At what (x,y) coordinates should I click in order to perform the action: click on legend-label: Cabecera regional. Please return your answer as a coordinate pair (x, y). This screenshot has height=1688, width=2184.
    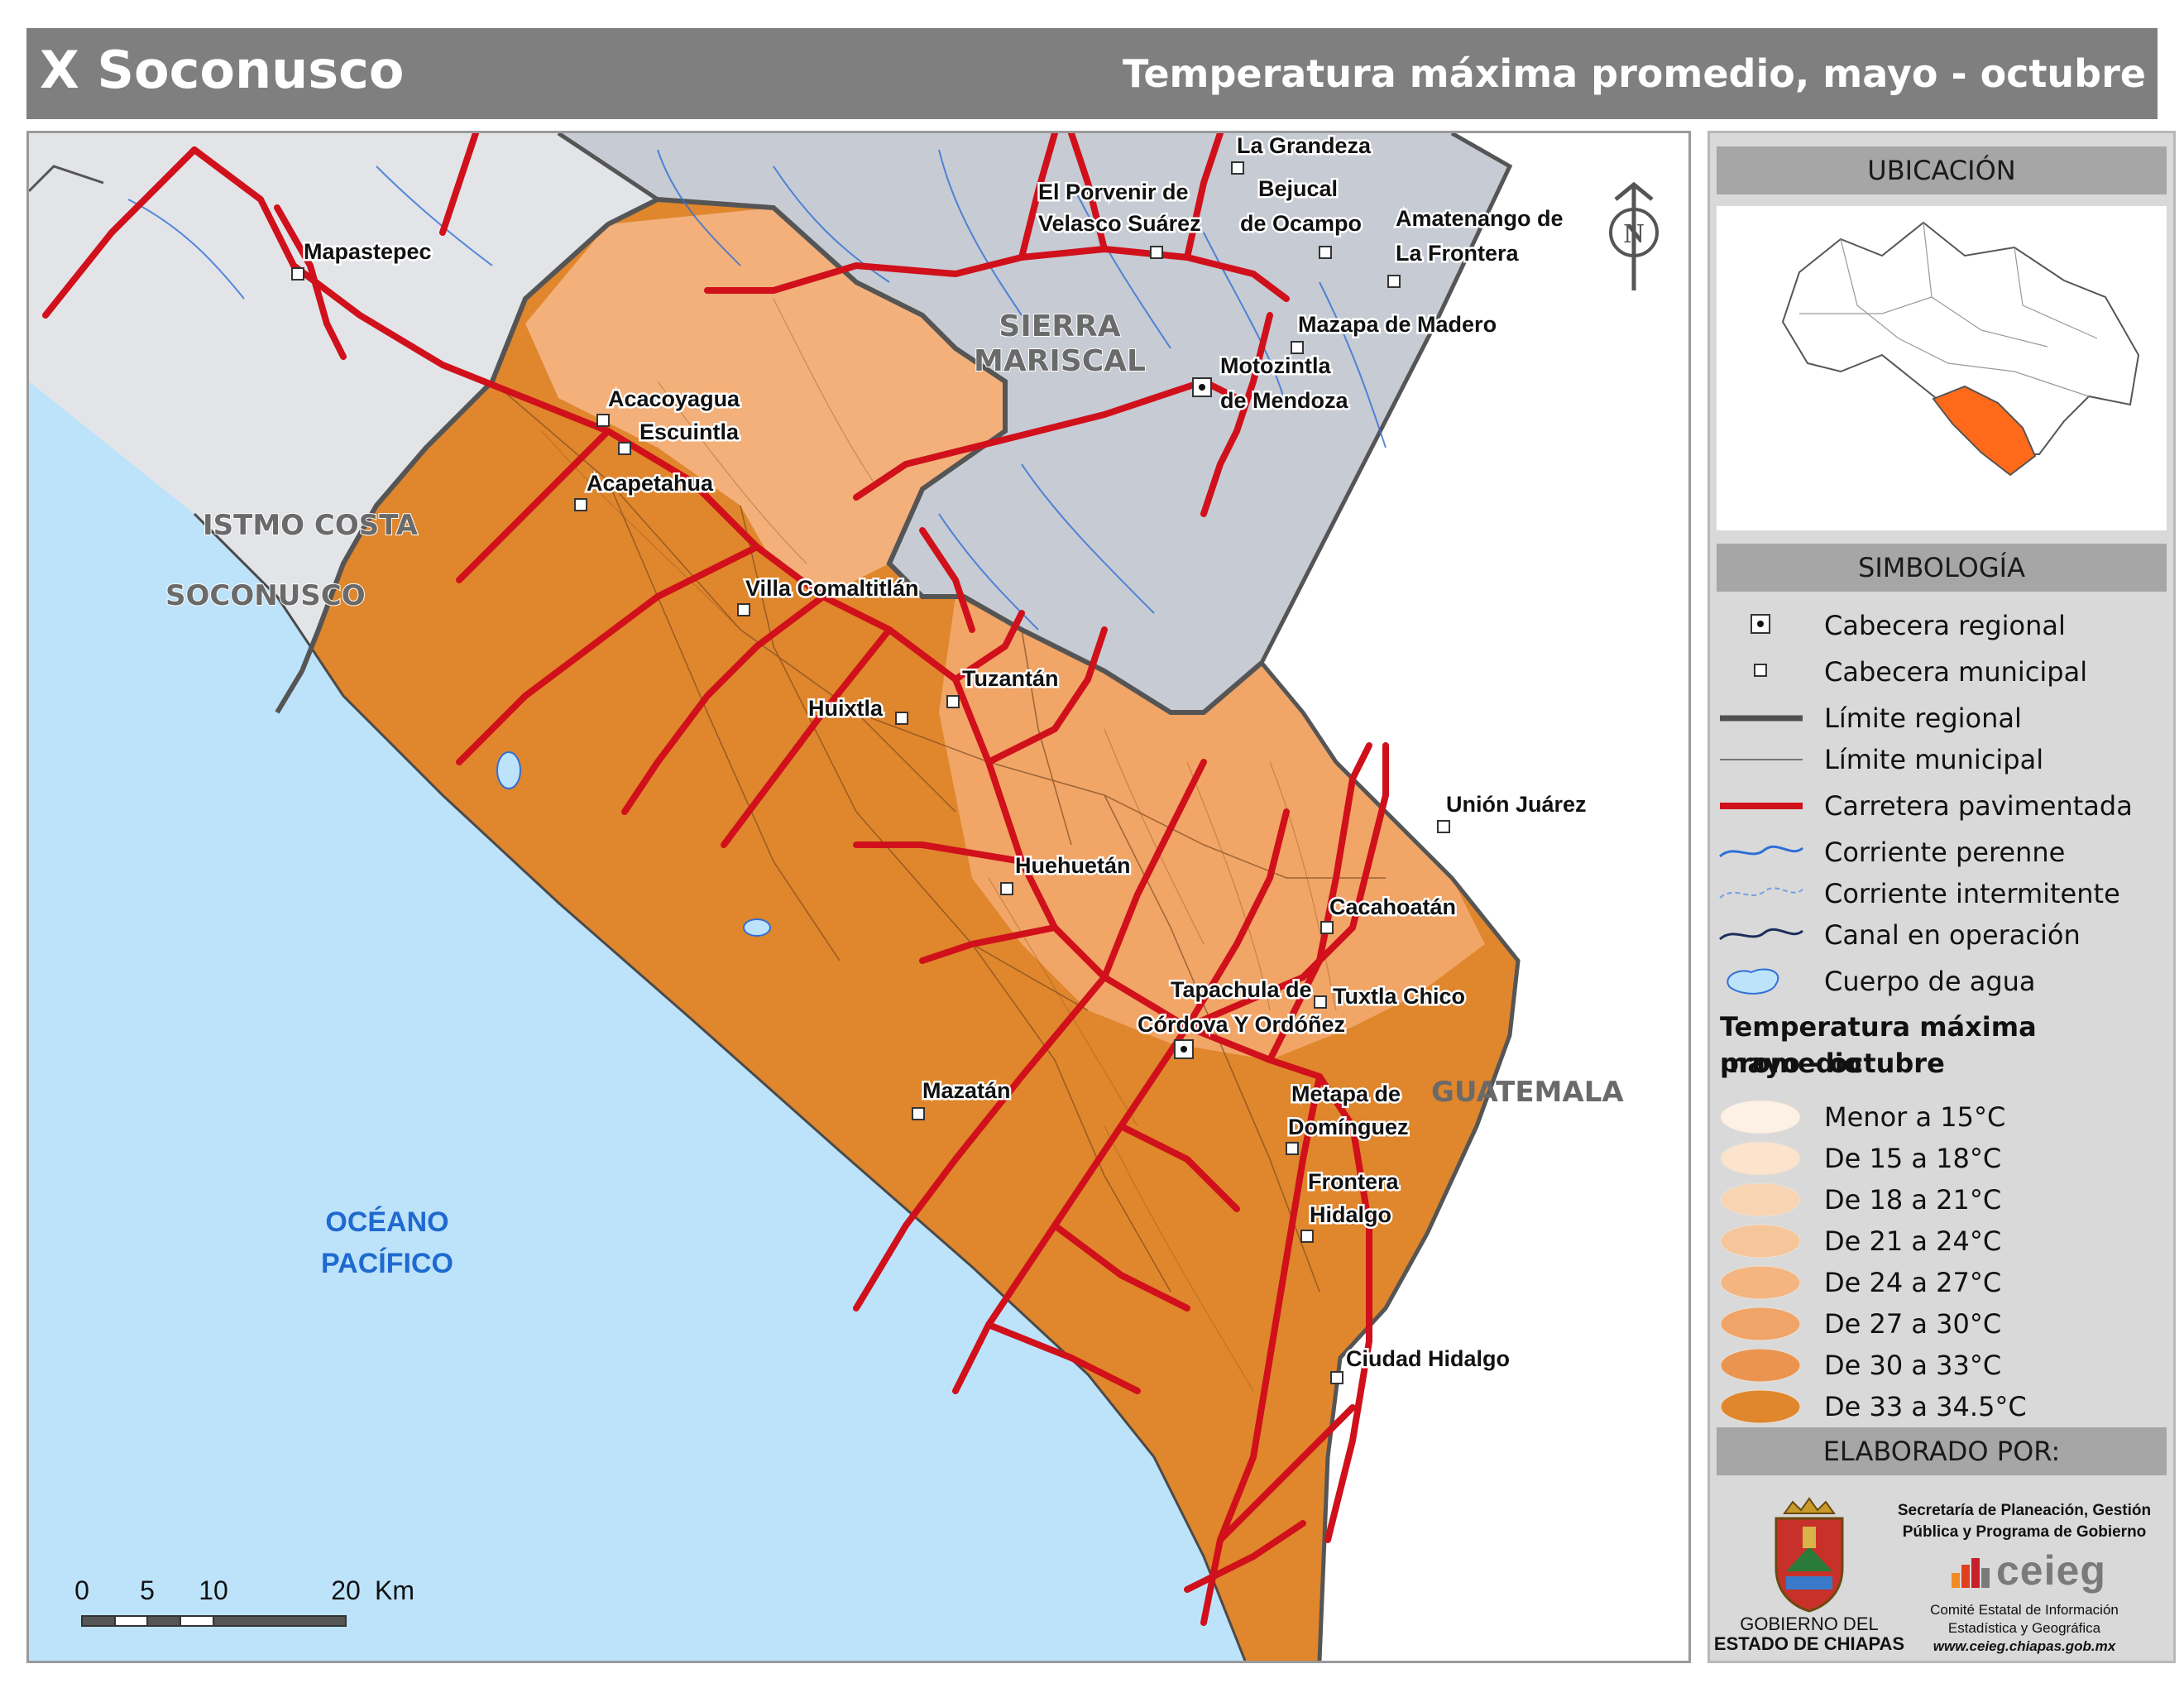
    Looking at the image, I should click on (1945, 625).